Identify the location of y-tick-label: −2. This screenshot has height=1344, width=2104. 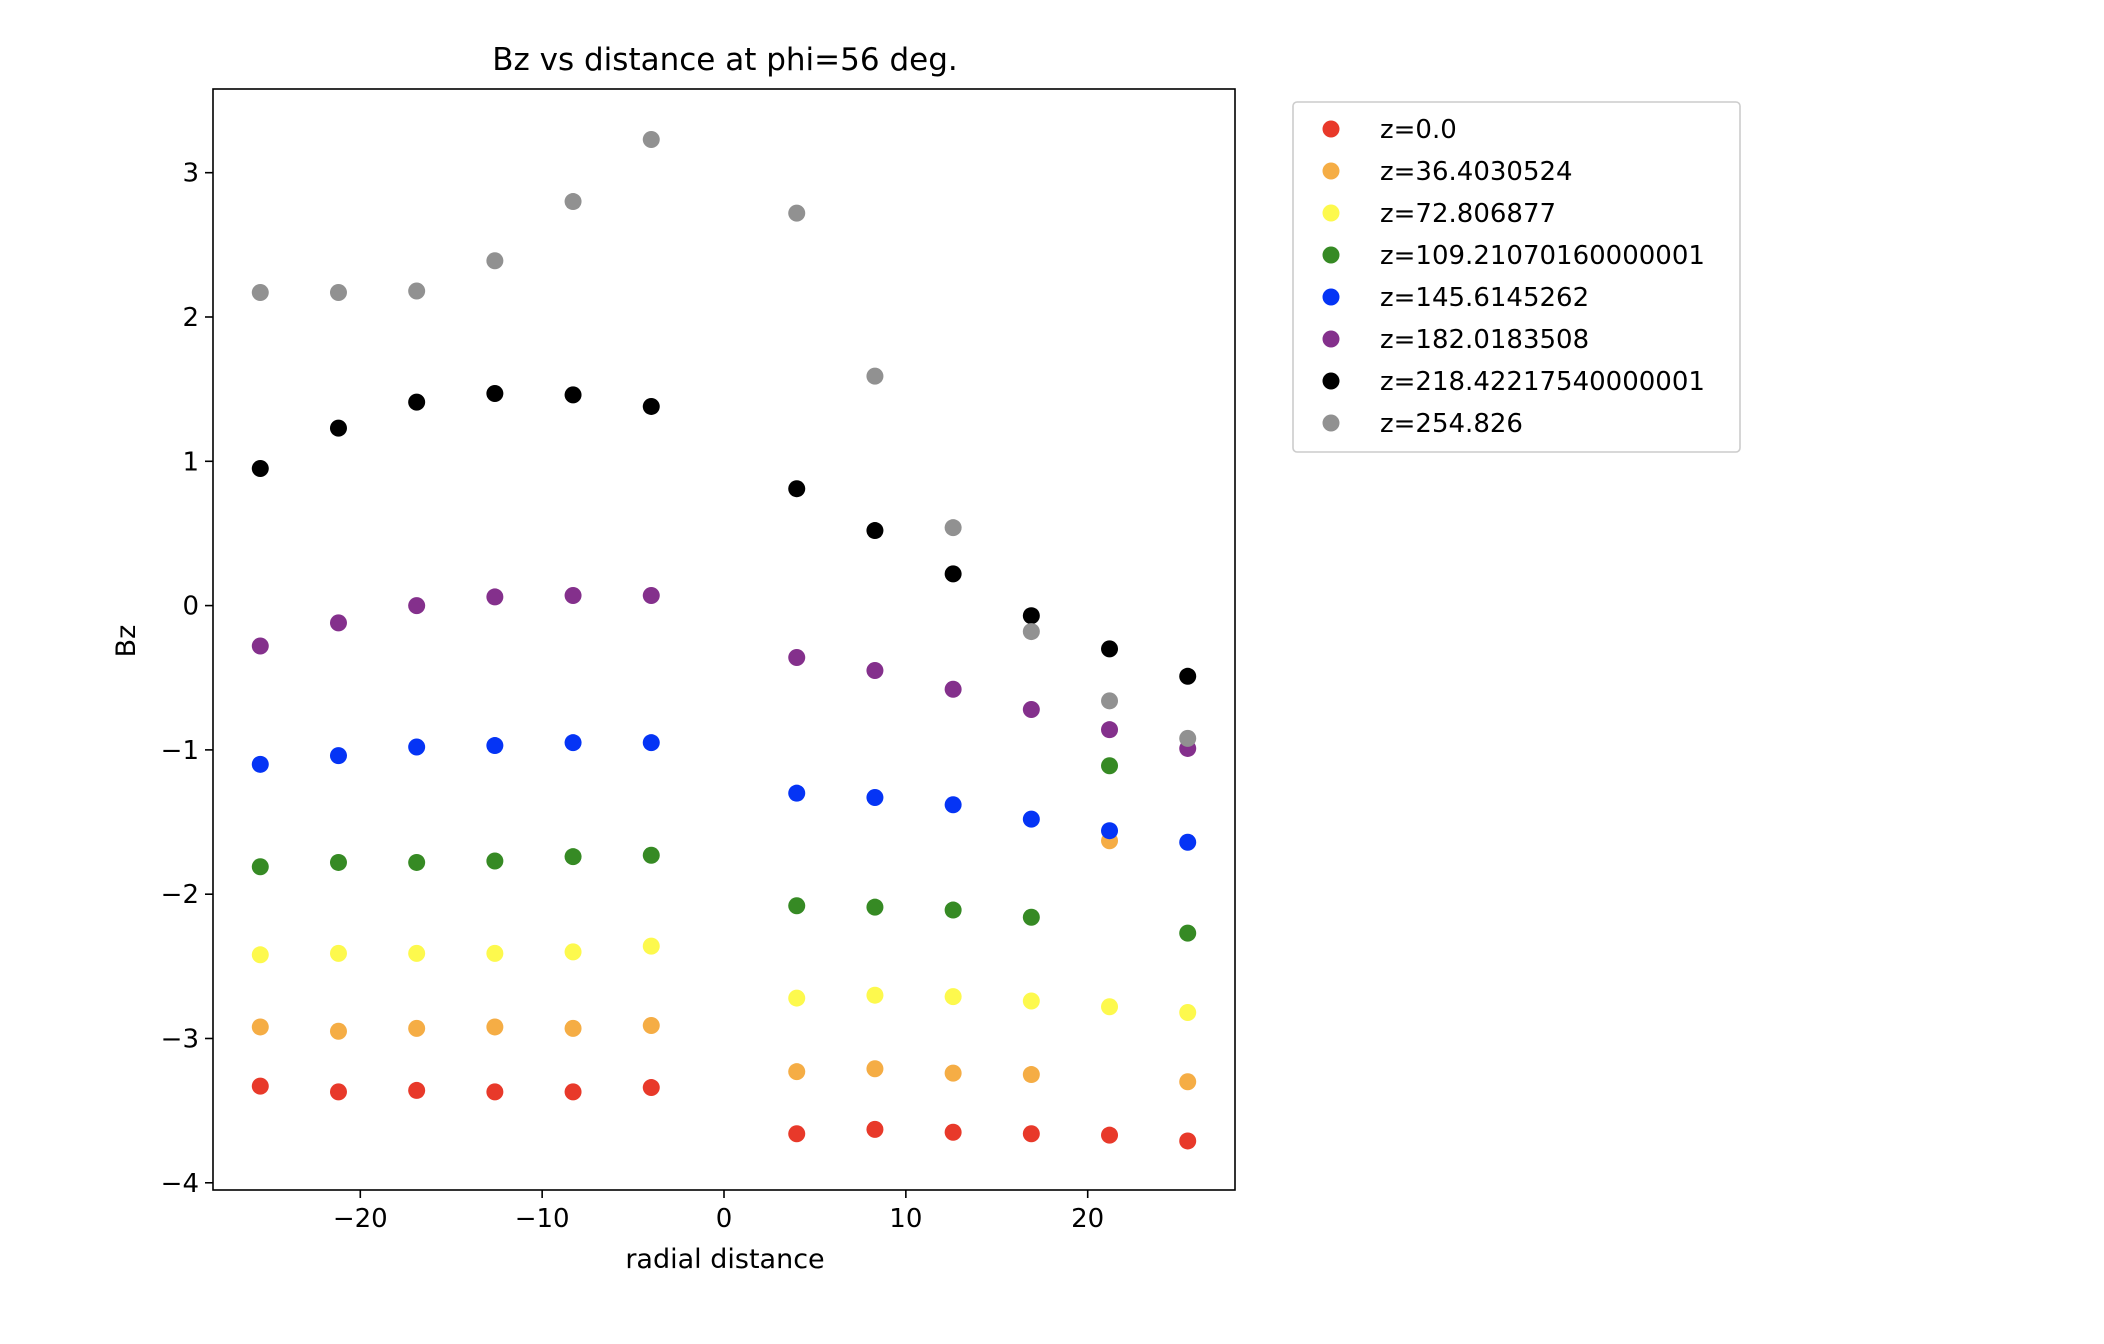
(180, 895).